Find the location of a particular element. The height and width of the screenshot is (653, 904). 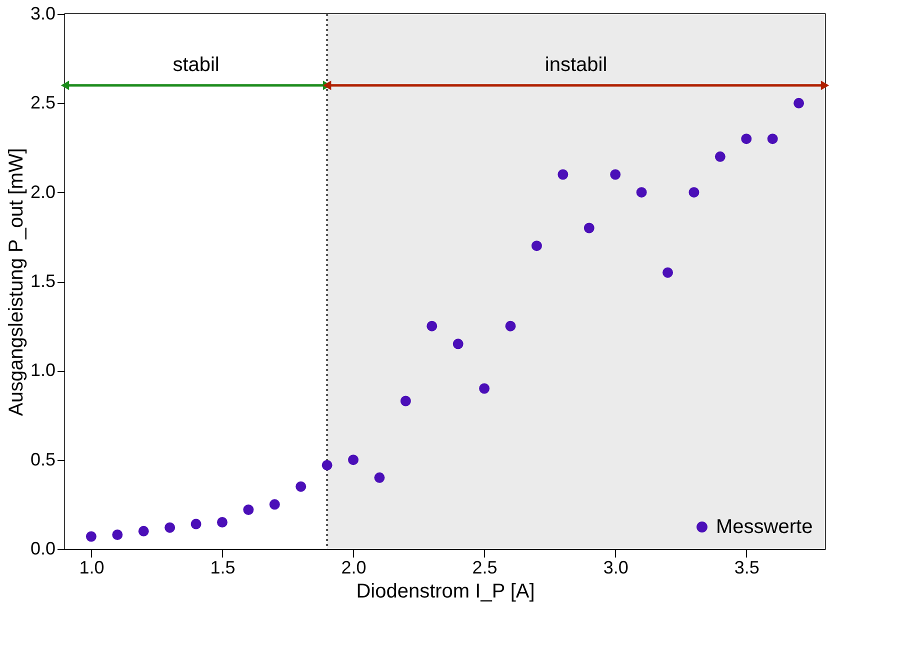

band-label: instabil is located at coordinates (576, 65).